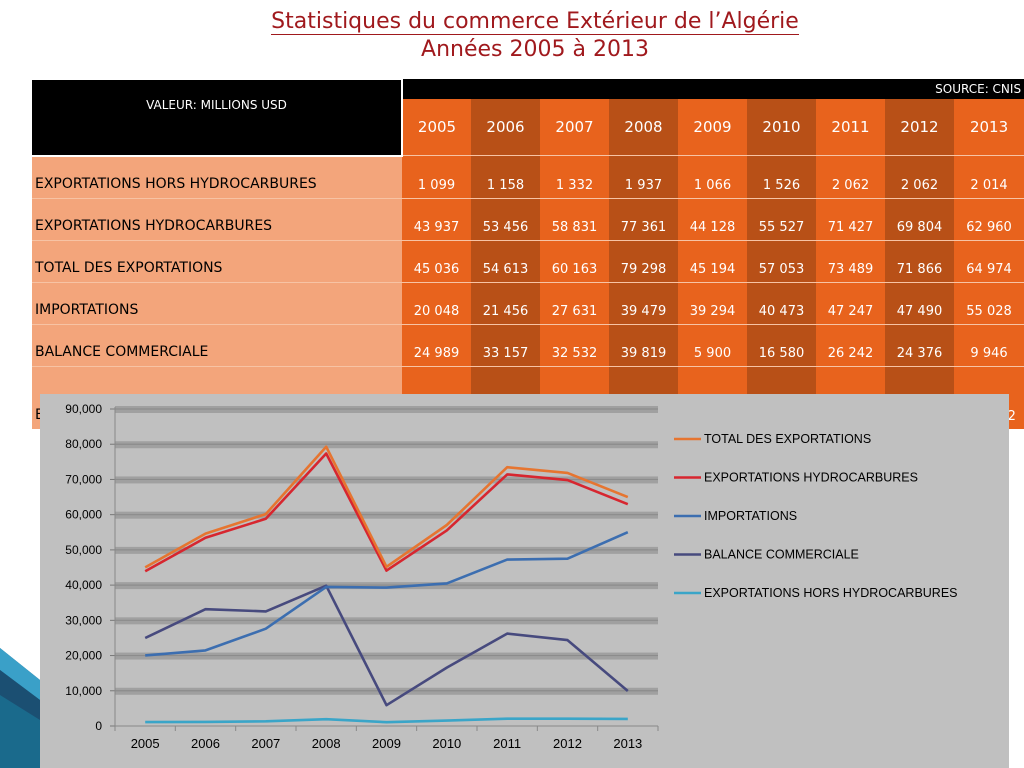  What do you see at coordinates (713, 89) in the screenshot?
I see `source-label: SOURCE: CNIS` at bounding box center [713, 89].